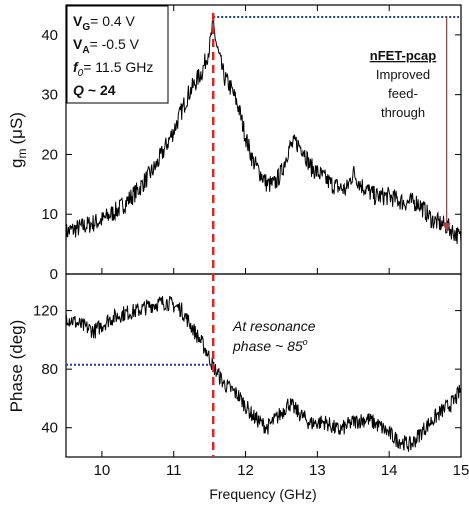 The image size is (469, 505). Describe the element at coordinates (274, 326) in the screenshot. I see `resonance-annotation-line-1: At resonance` at that location.